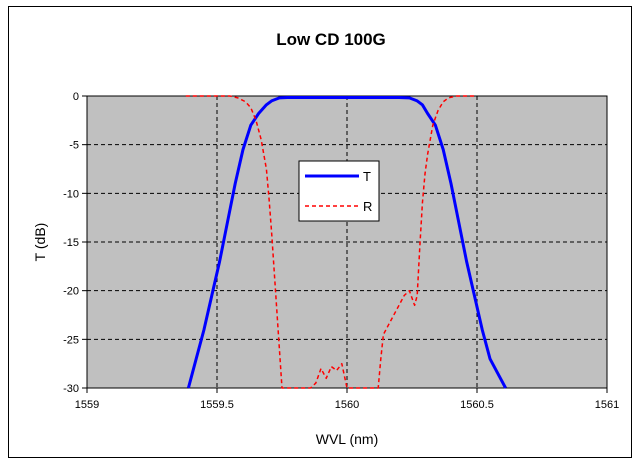  Describe the element at coordinates (71, 194) in the screenshot. I see `y-tick-label: -10` at that location.